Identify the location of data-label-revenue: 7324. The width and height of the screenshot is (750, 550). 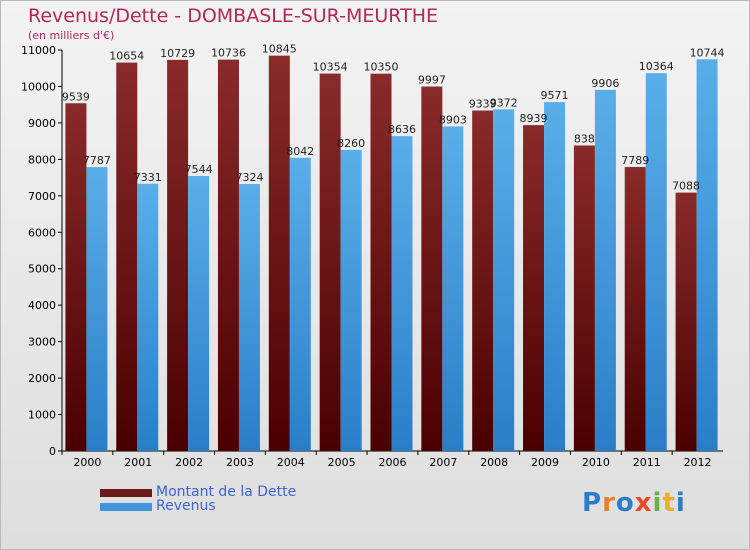
(249, 177).